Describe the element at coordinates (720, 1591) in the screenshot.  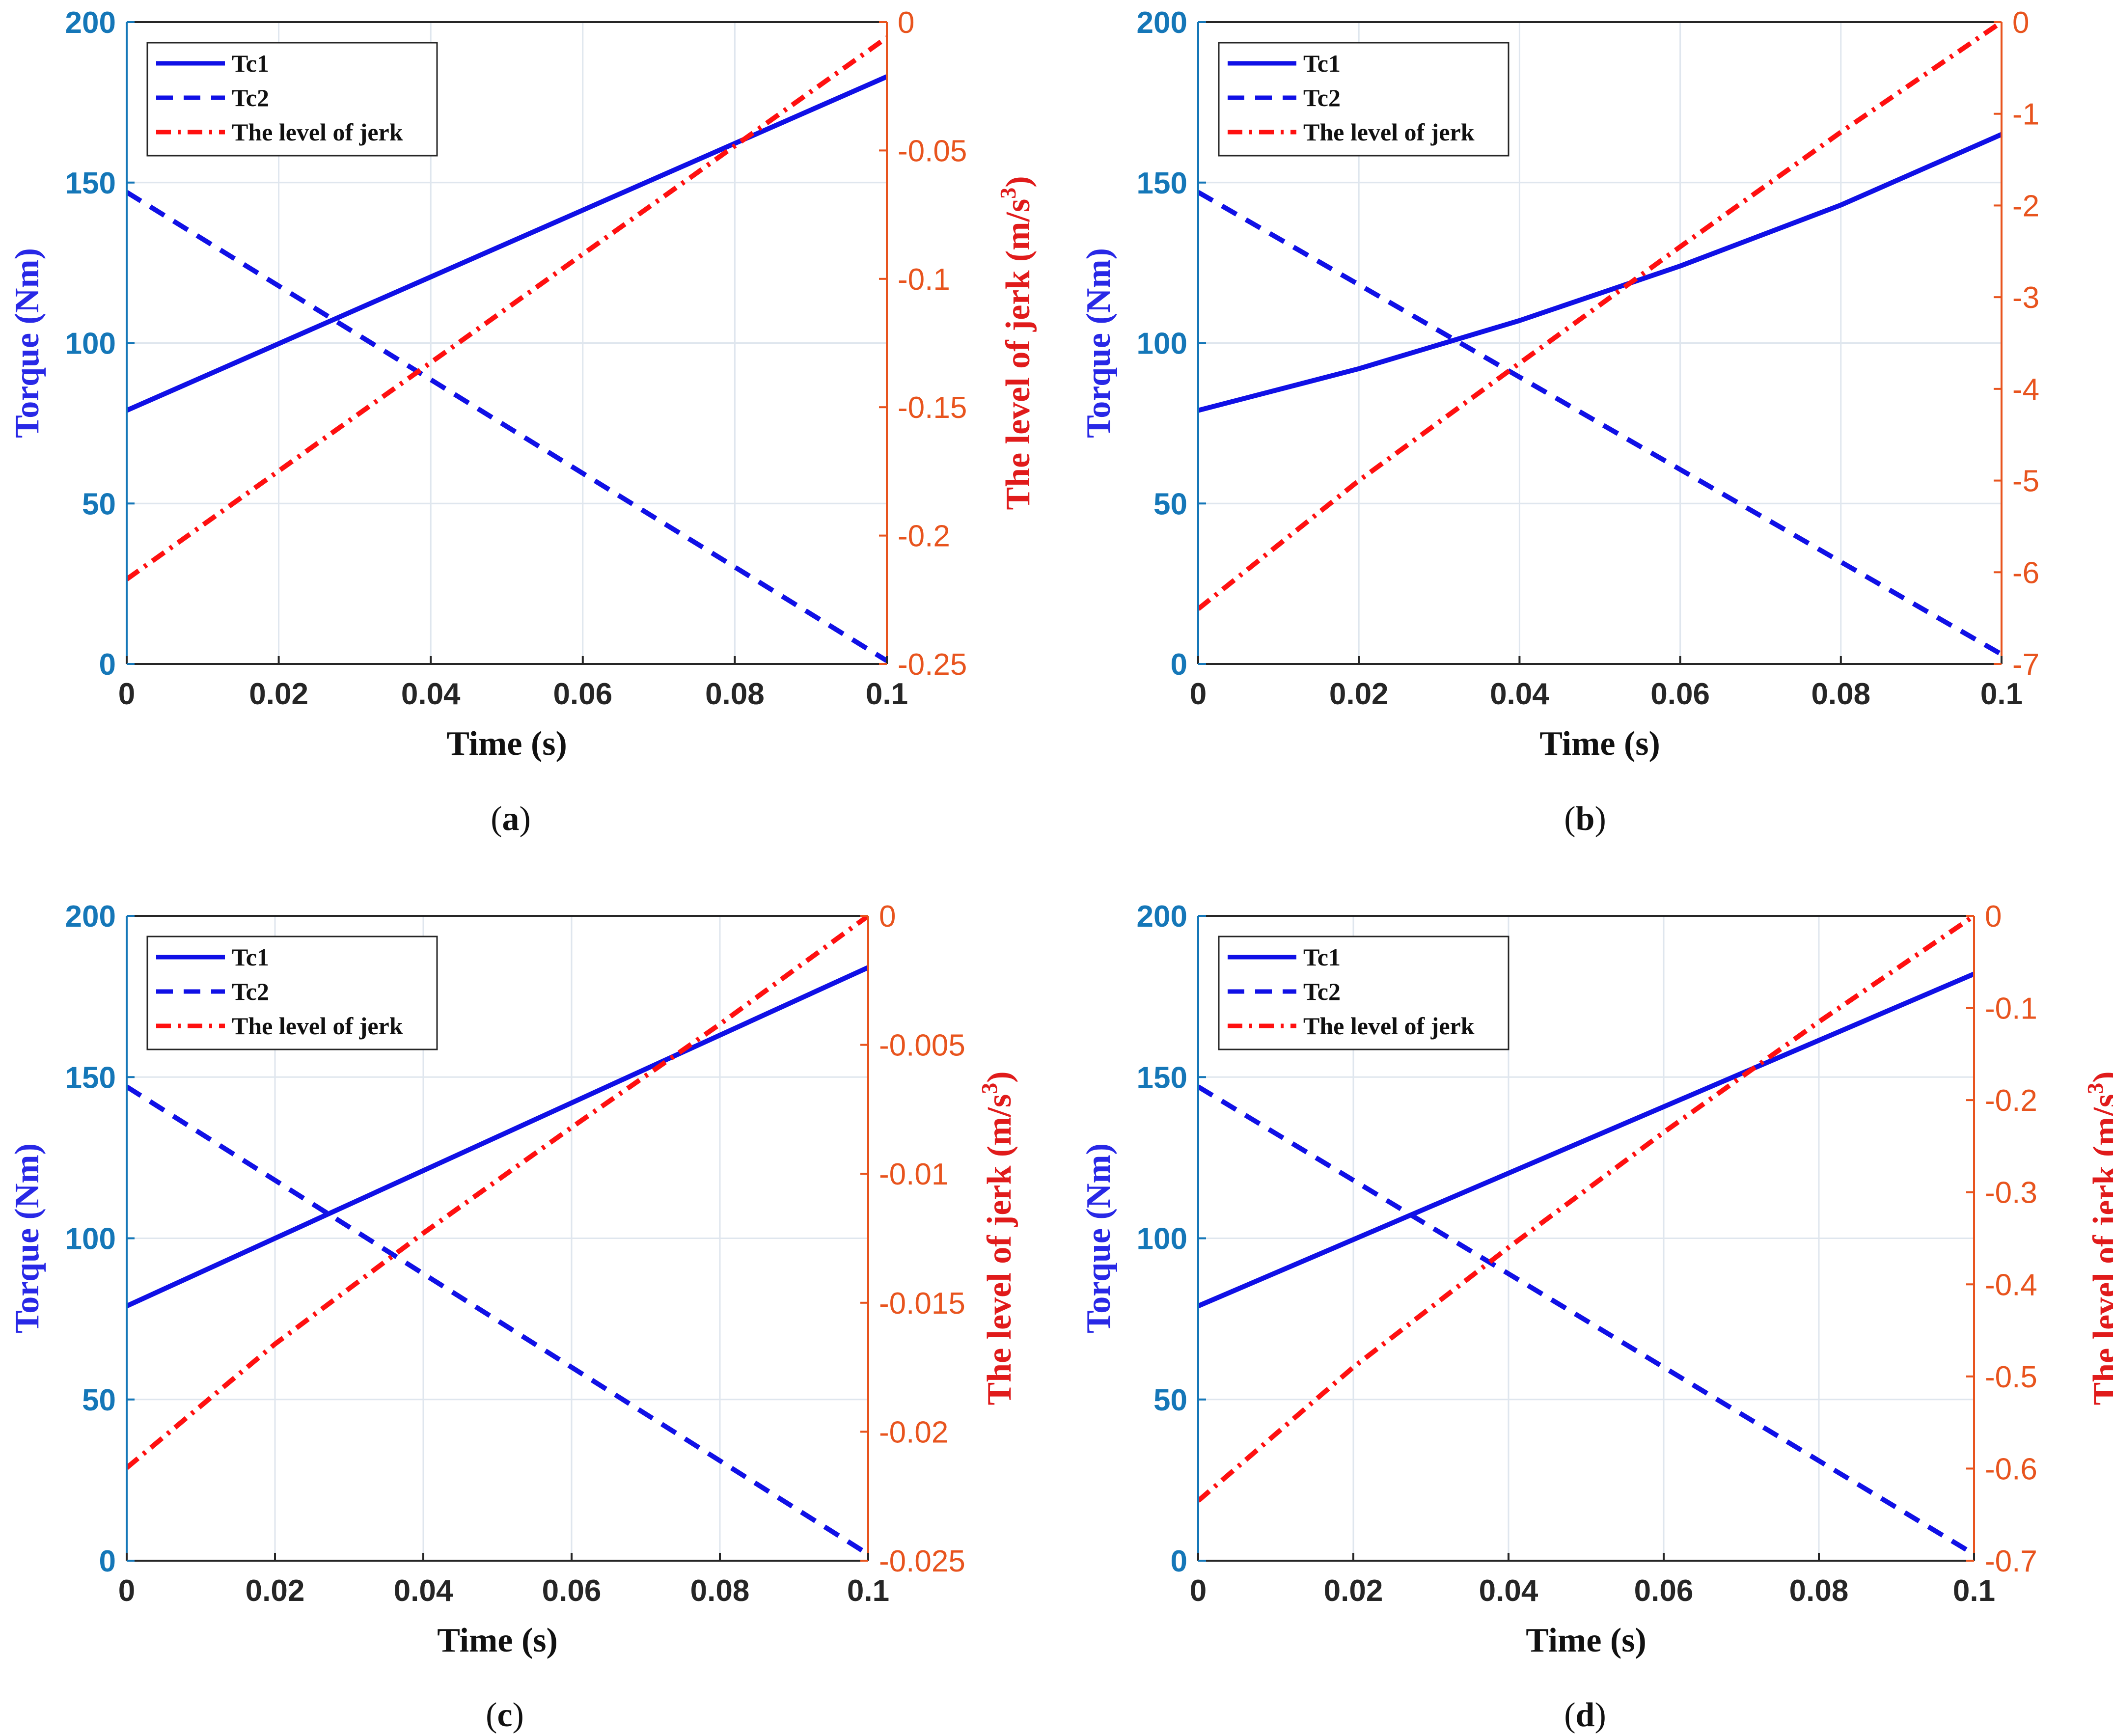
I see `chart-c-xtick-label-4: 0.08` at that location.